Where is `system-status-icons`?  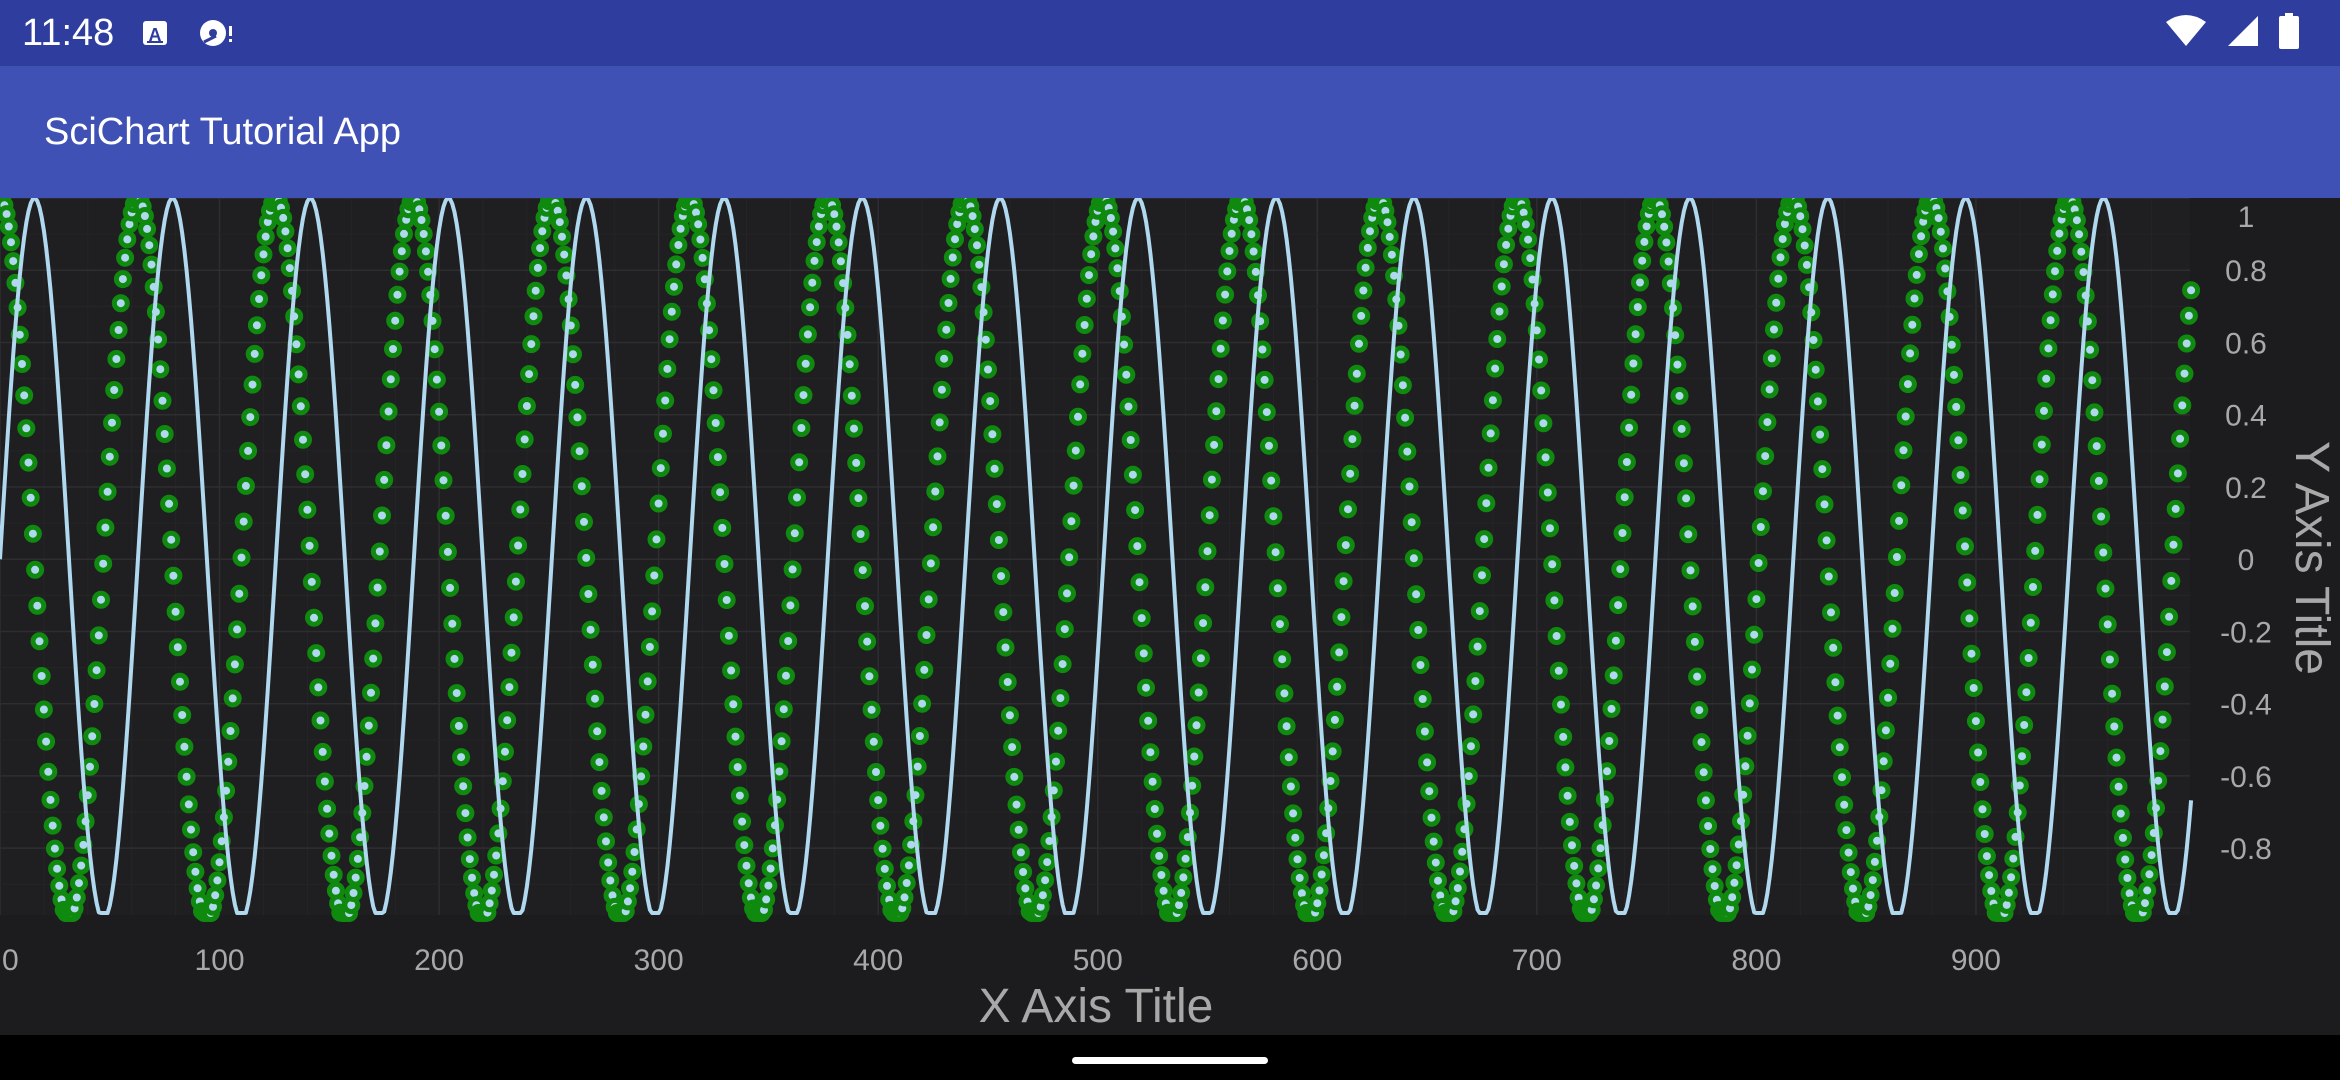 system-status-icons is located at coordinates (2232, 32).